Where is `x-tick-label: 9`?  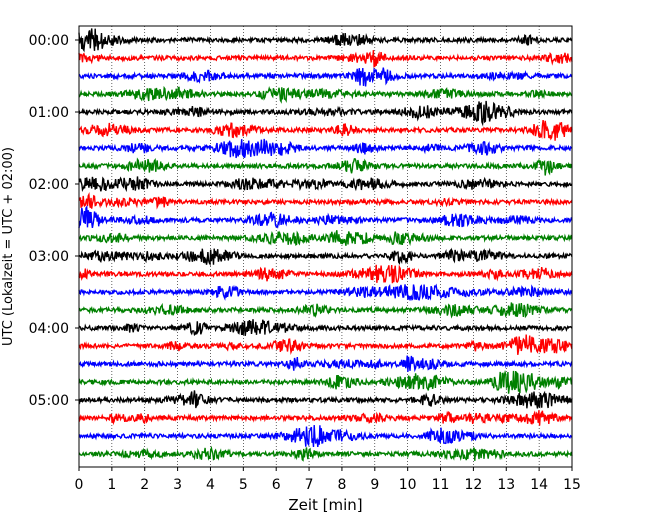
x-tick-label: 9 is located at coordinates (374, 485).